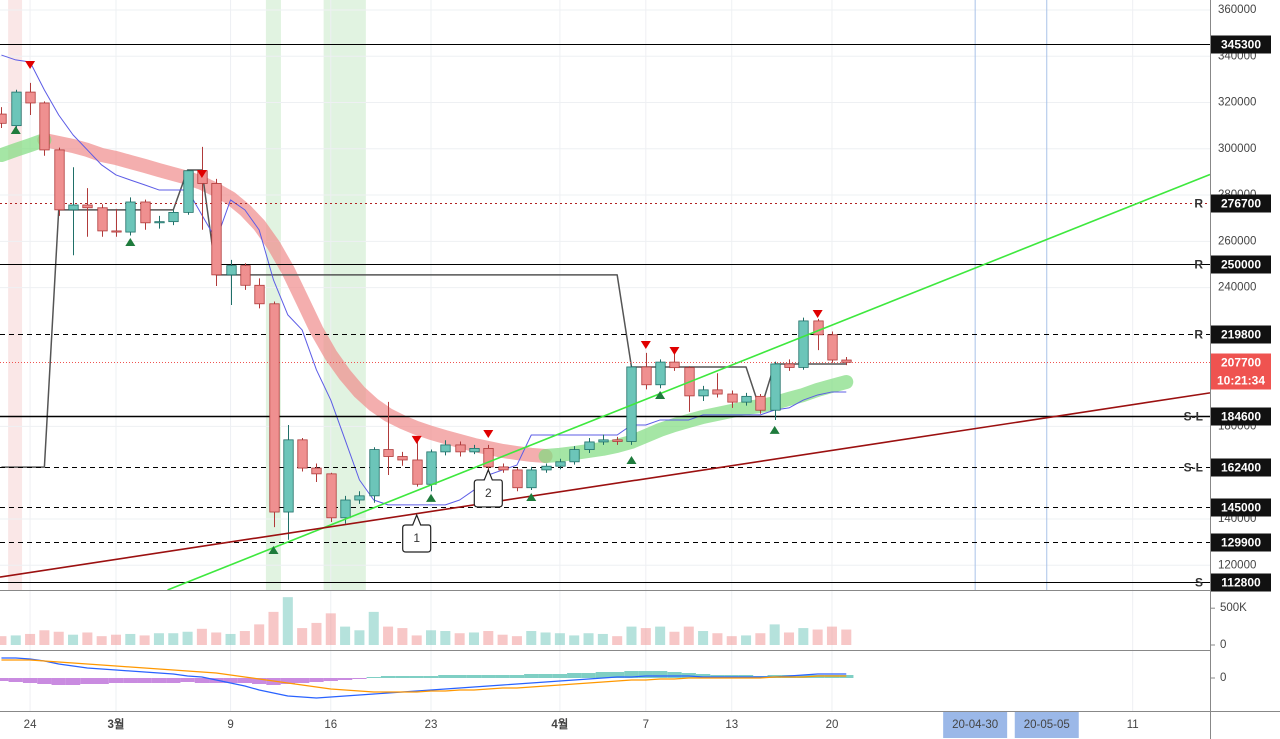 The width and height of the screenshot is (1280, 739). Describe the element at coordinates (1241, 381) in the screenshot. I see `countdown-label: 10:21:34` at that location.